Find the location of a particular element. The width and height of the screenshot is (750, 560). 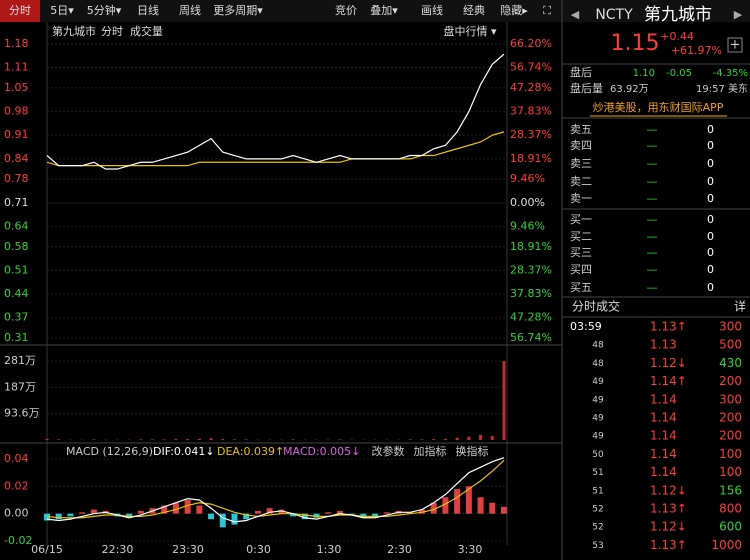

volume-label: 187万 is located at coordinates (20, 386).